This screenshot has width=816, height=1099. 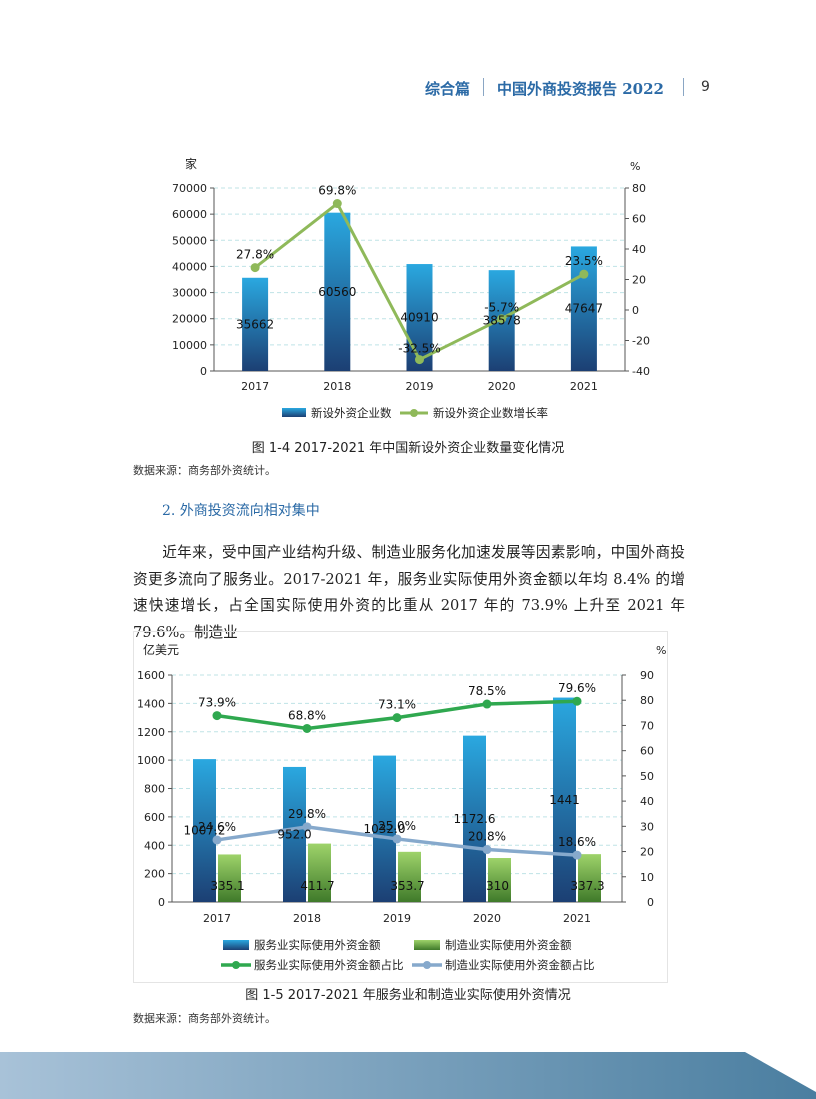 What do you see at coordinates (351, 413) in the screenshot?
I see `legend-label: 新设外资企业数` at bounding box center [351, 413].